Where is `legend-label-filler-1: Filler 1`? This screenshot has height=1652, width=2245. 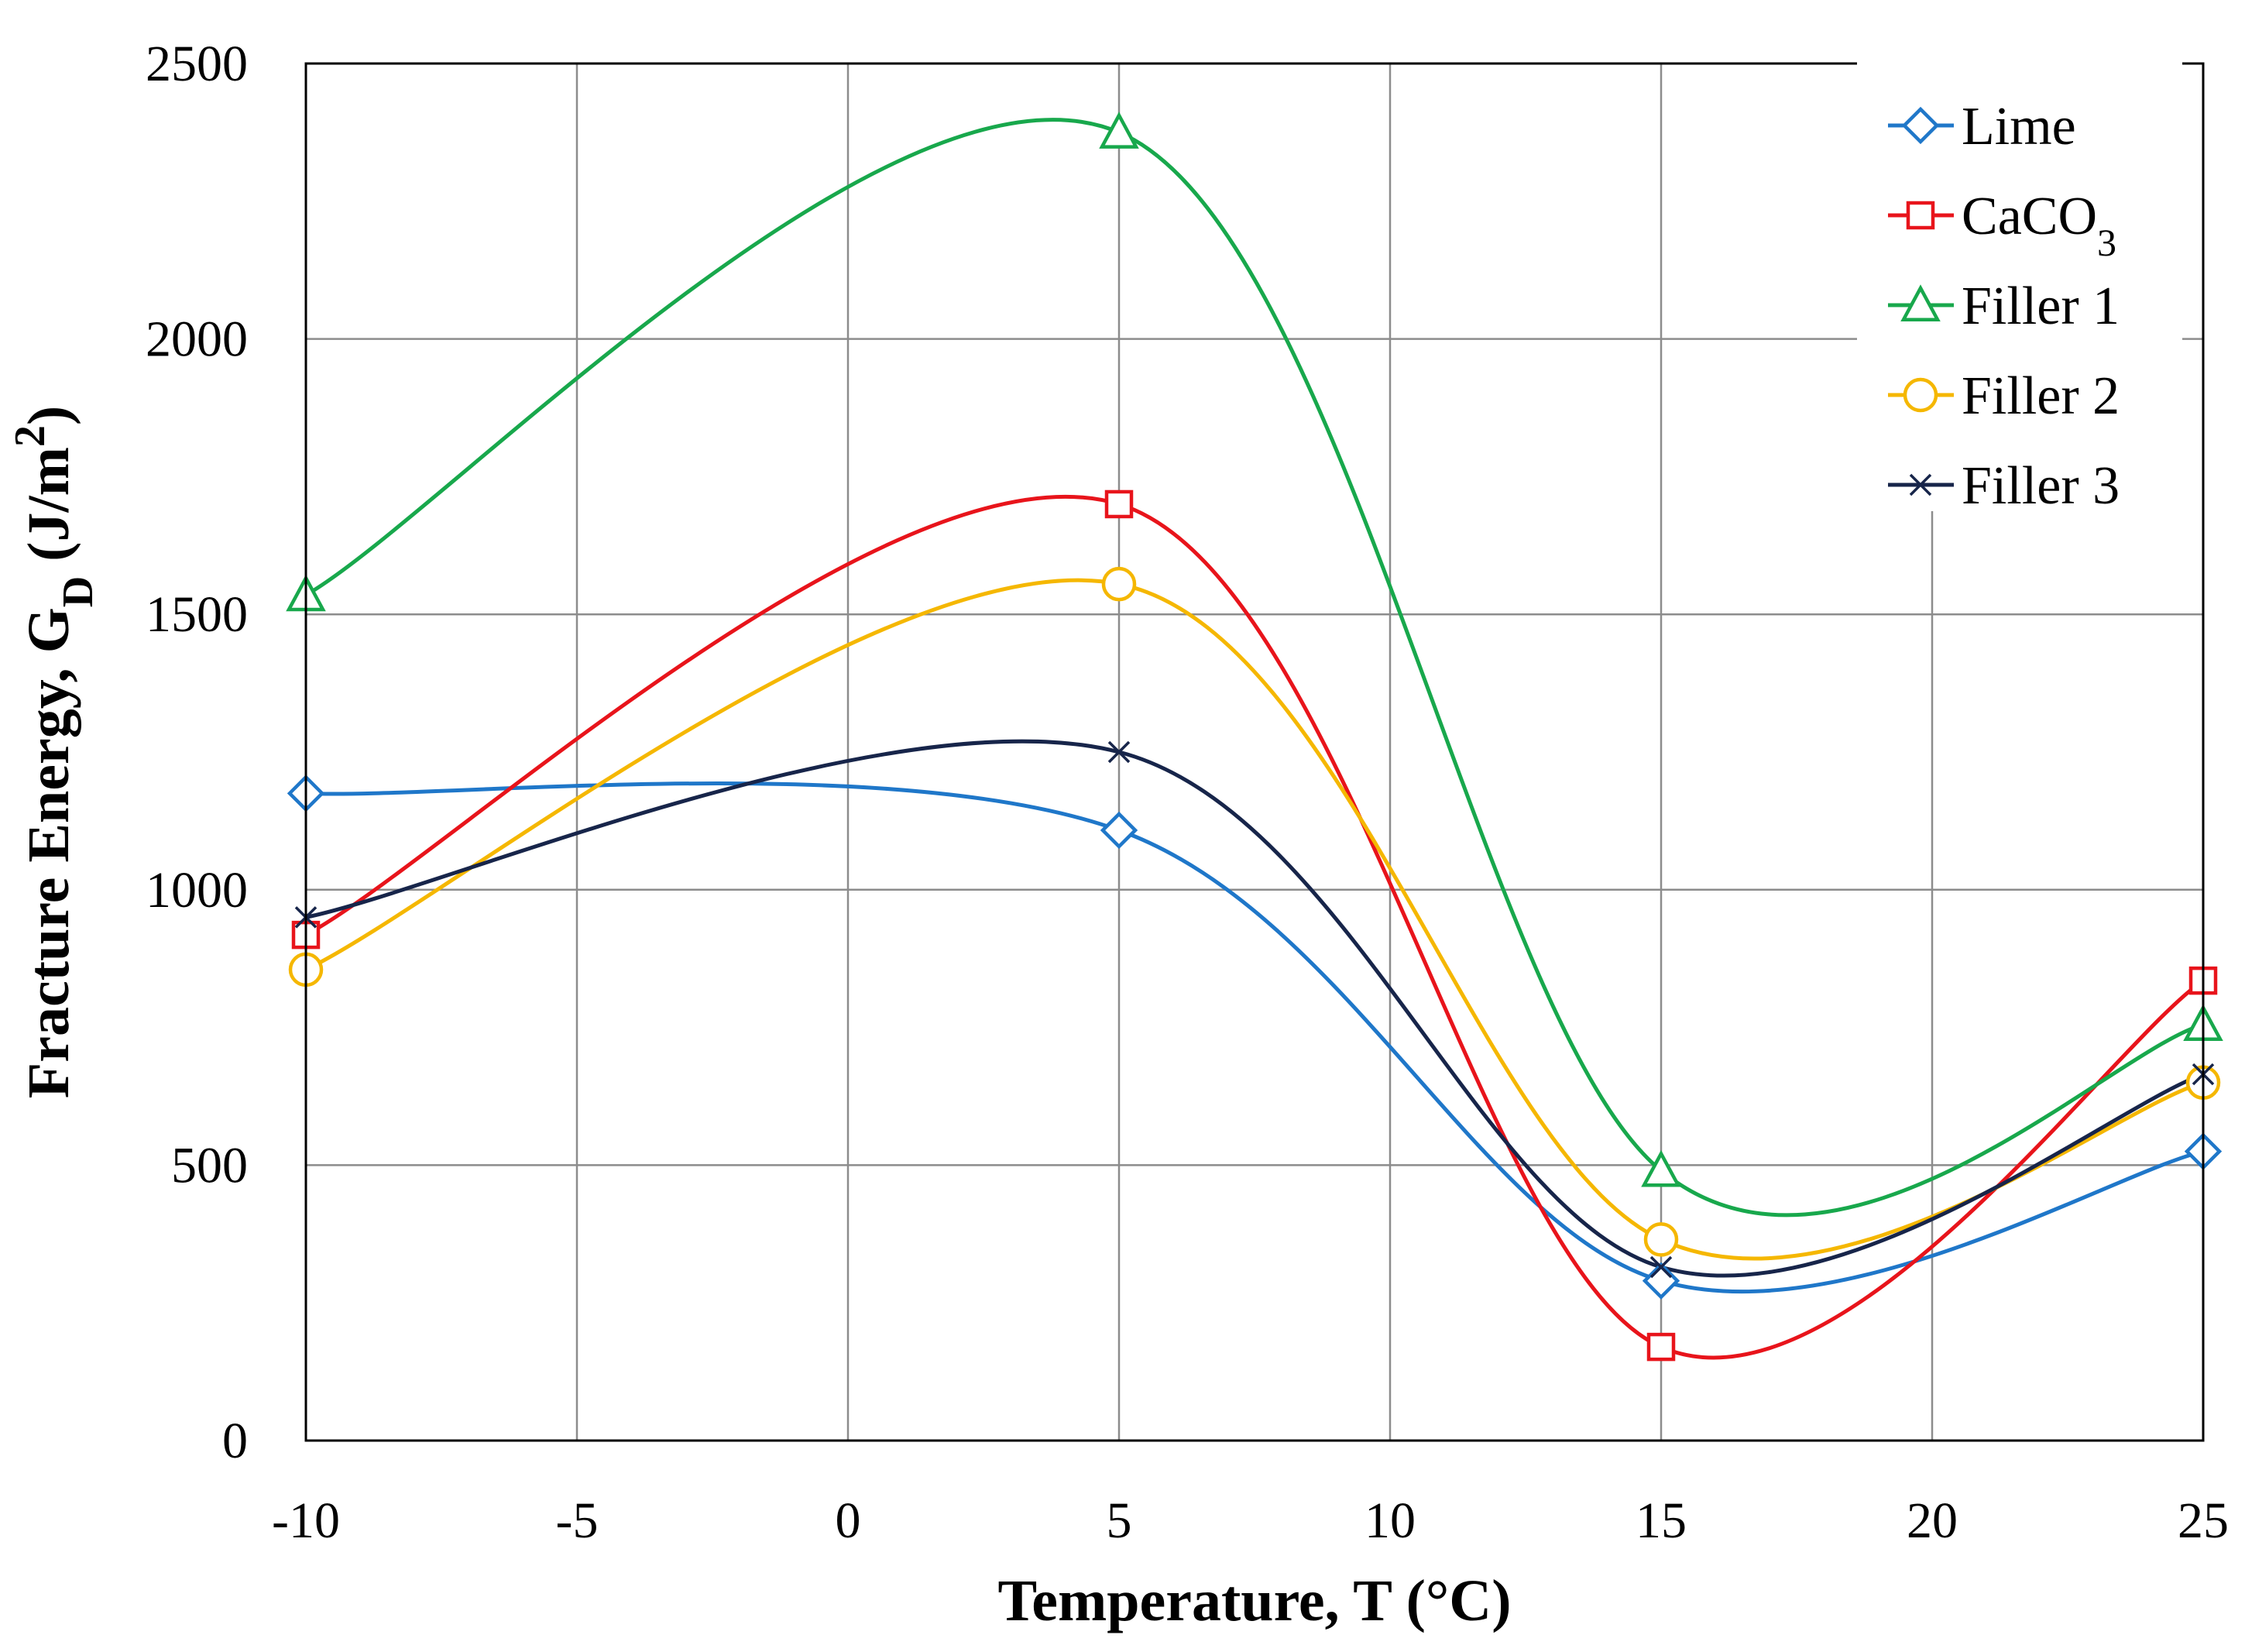
legend-label-filler-1: Filler 1 is located at coordinates (2041, 306).